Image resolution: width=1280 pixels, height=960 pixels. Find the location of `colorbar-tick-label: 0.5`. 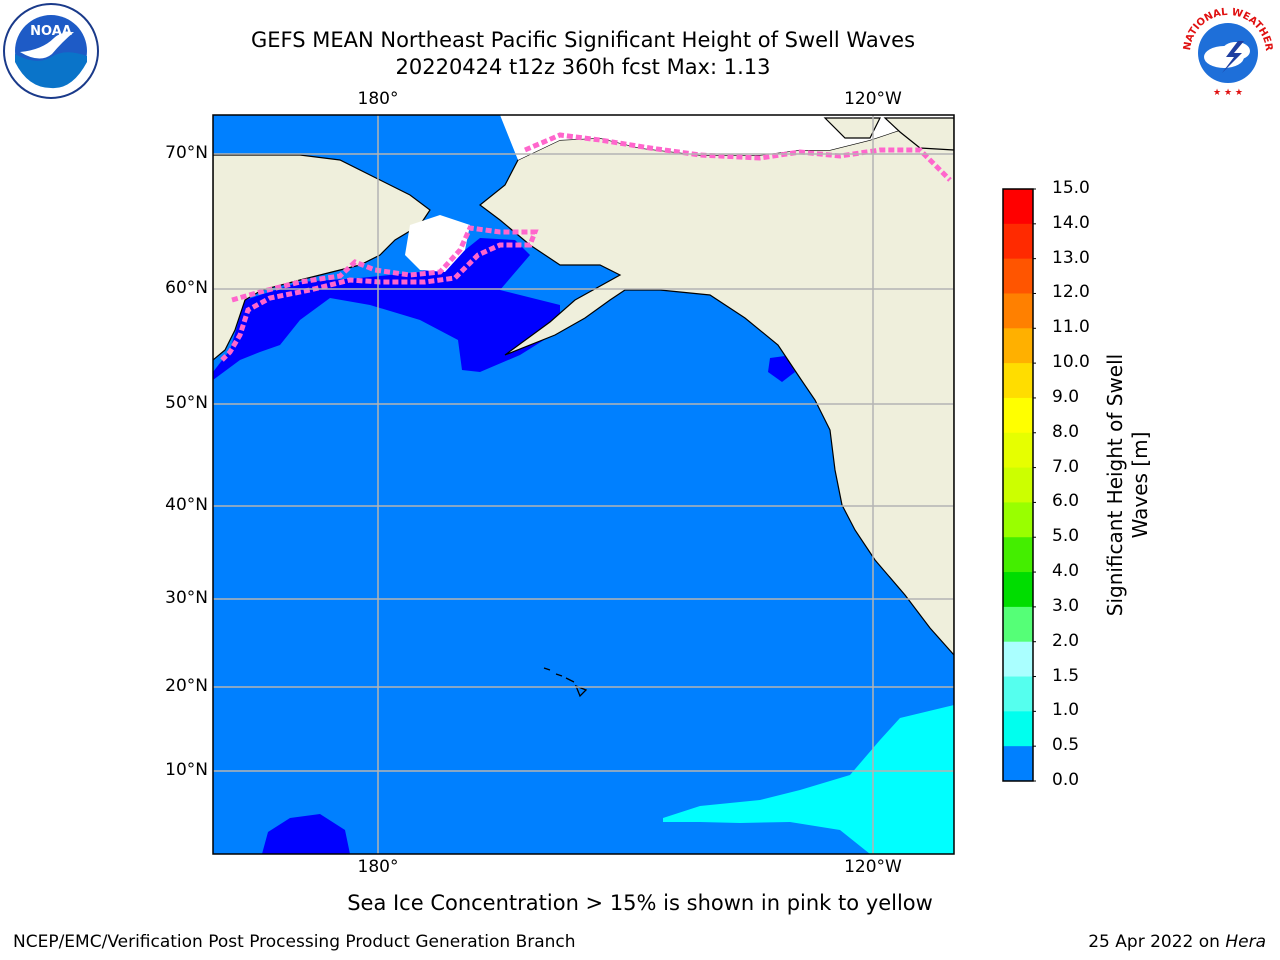

colorbar-tick-label: 0.5 is located at coordinates (1066, 745).